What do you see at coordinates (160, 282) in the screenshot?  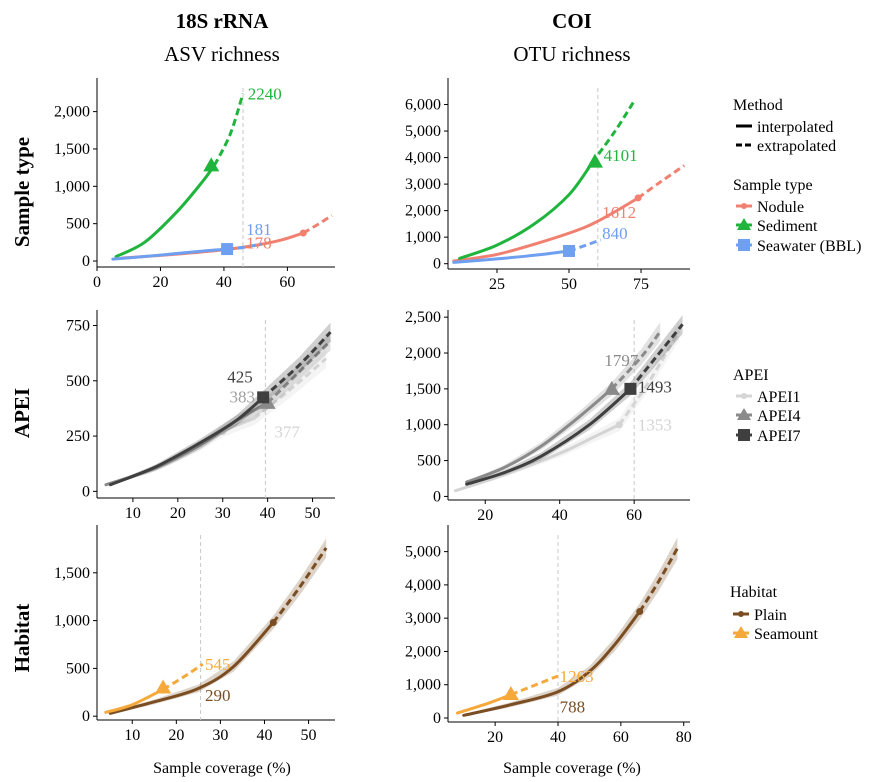 I see `p0-x-tick-label: 20` at bounding box center [160, 282].